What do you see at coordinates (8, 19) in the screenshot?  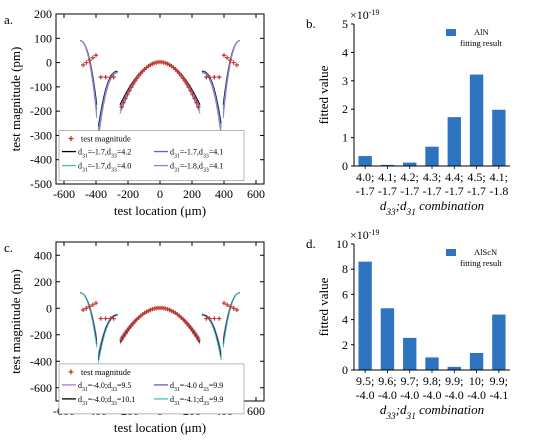 I see `panel-label: a.` at bounding box center [8, 19].